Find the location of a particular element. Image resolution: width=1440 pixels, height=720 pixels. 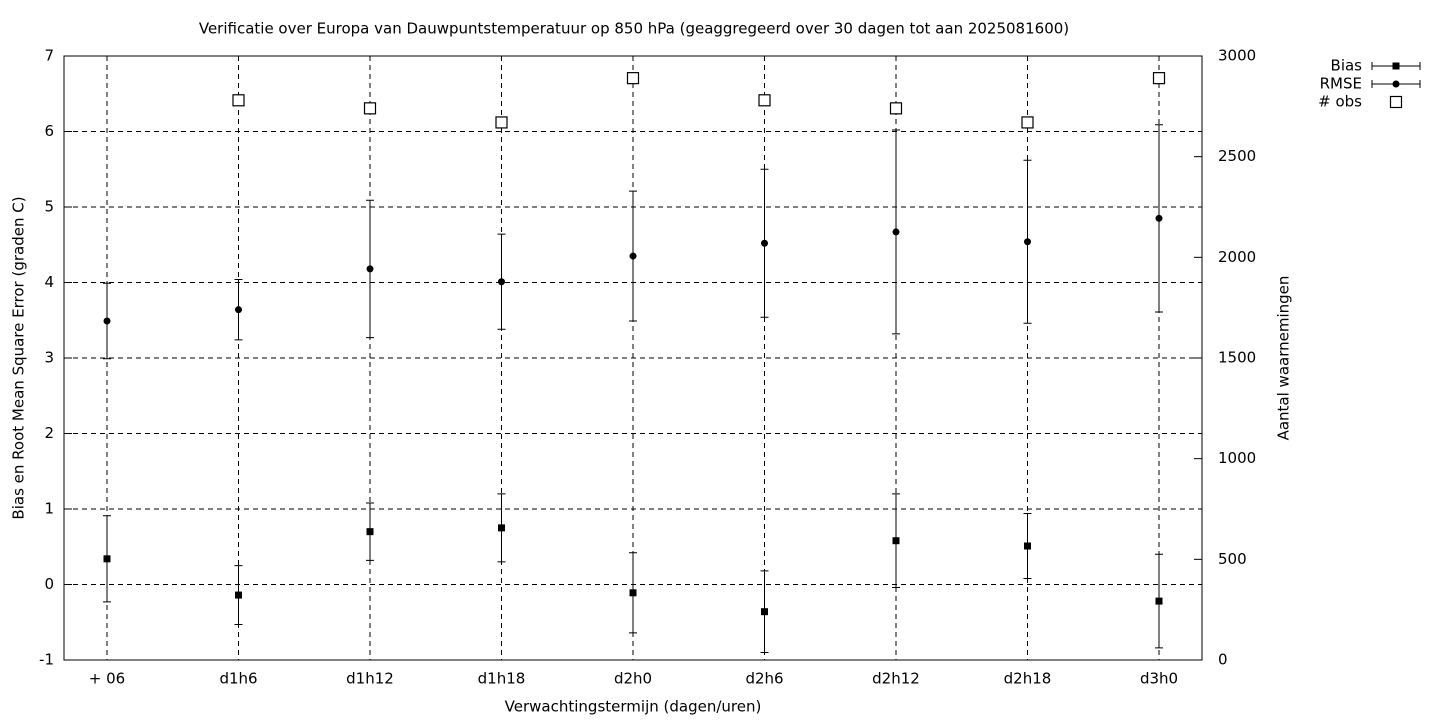

x-tick-label: d1h6 is located at coordinates (238, 679).